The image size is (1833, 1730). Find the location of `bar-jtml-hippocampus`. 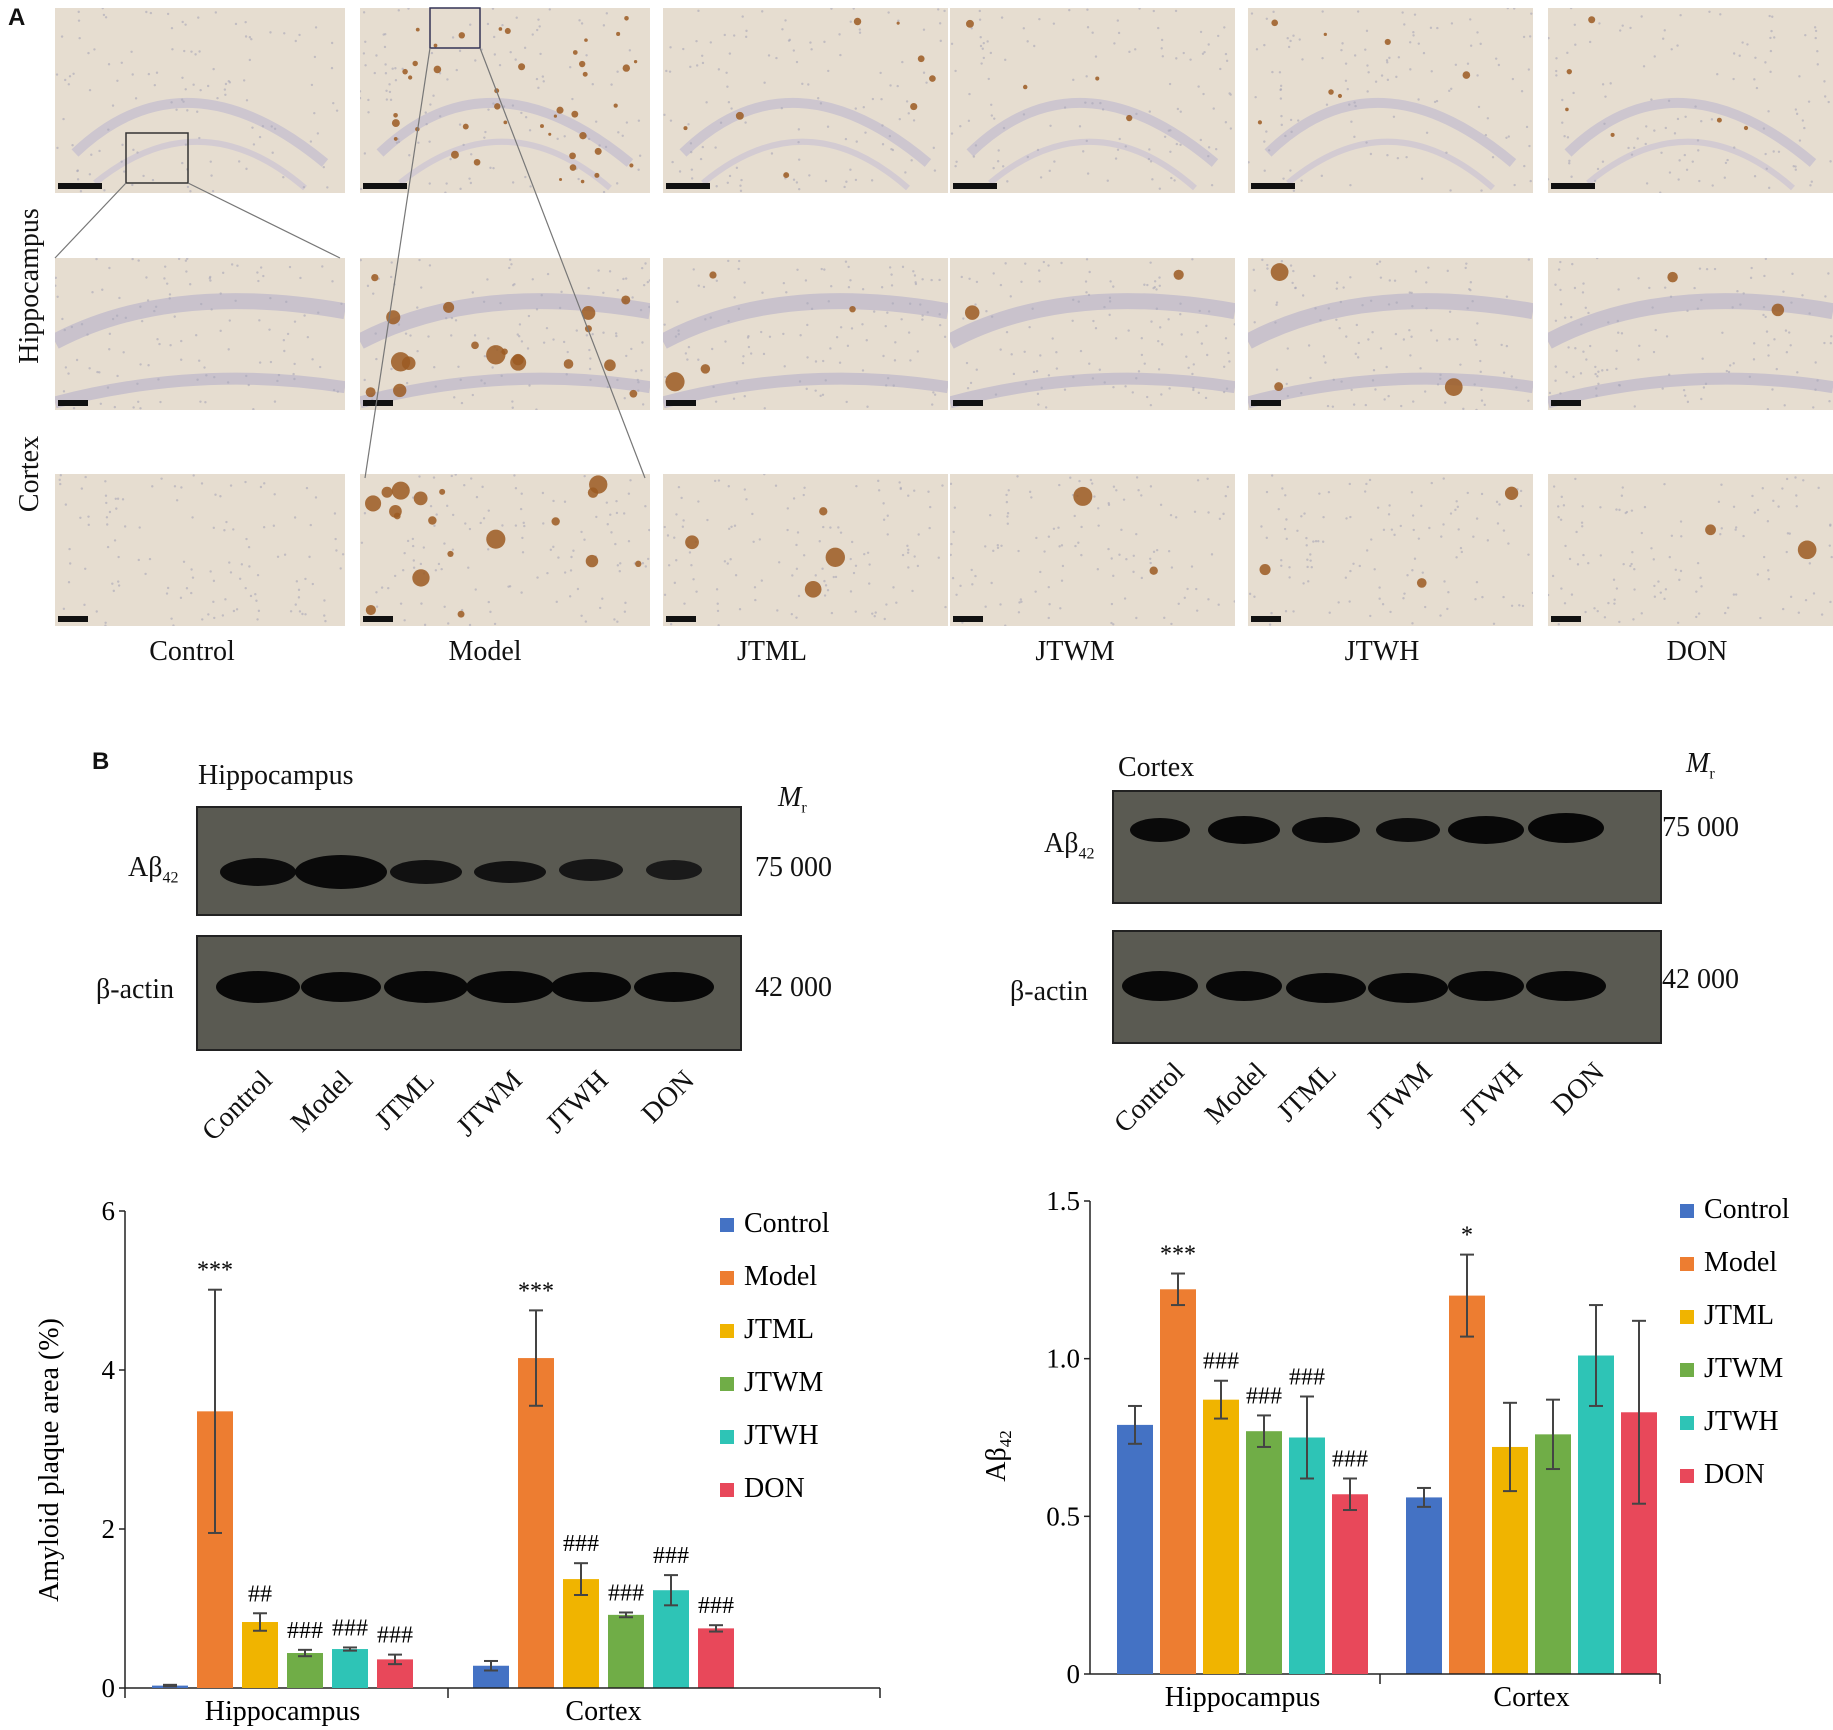

bar-jtml-hippocampus is located at coordinates (1221, 1536).